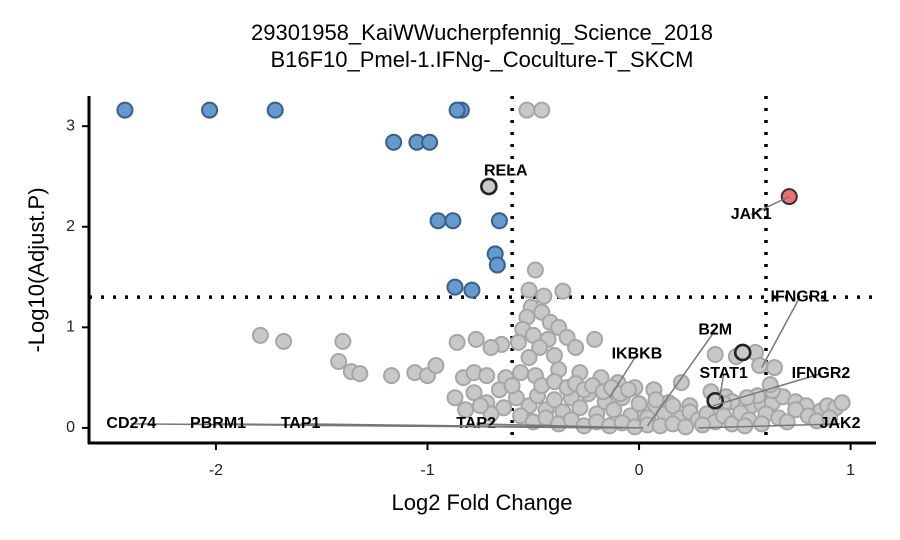 The width and height of the screenshot is (900, 540). I want to click on y-axis-title: -Log10(Adjust.P), so click(36, 269).